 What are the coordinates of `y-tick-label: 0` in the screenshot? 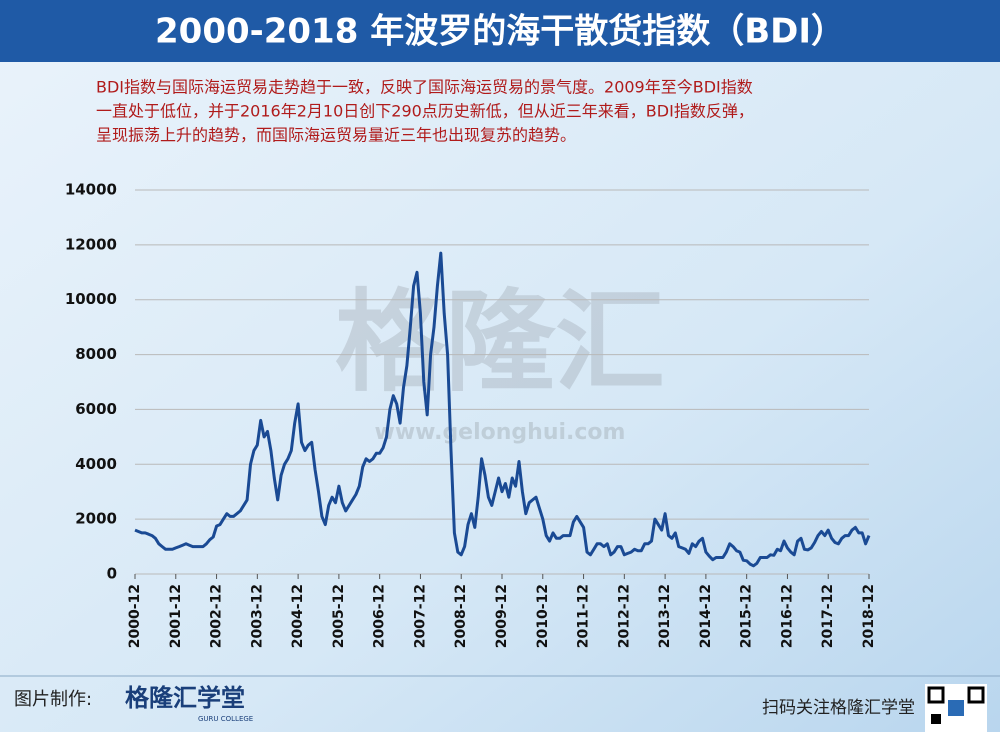 It's located at (112, 574).